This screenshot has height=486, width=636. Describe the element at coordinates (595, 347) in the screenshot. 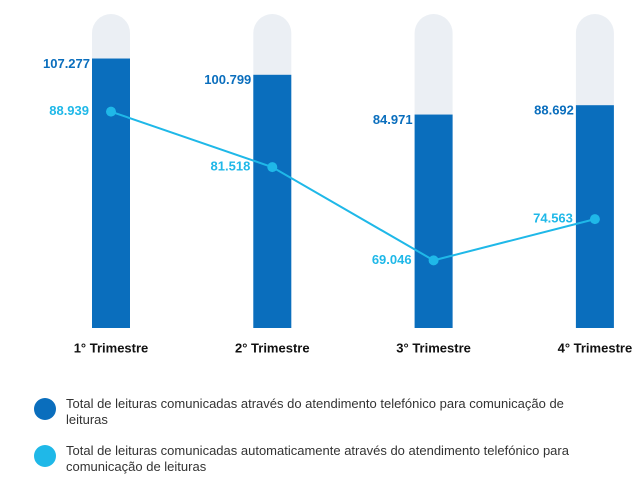

I see `x-tick-label: 4° Trimestre` at that location.